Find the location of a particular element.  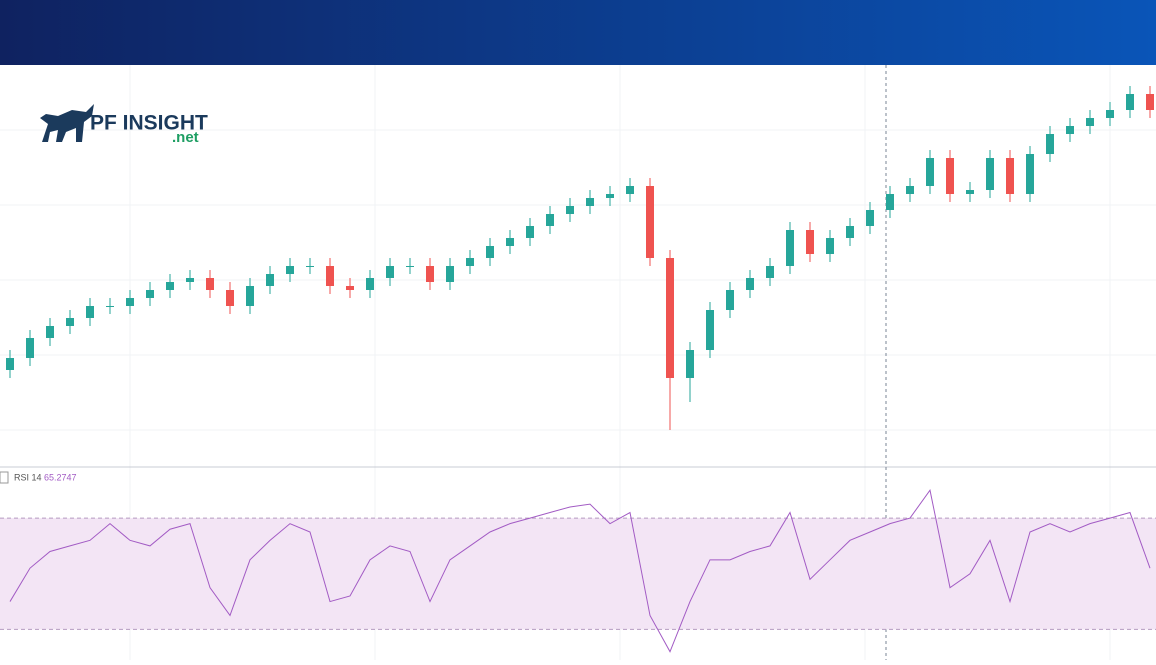

pane-toggle is located at coordinates (4, 477).